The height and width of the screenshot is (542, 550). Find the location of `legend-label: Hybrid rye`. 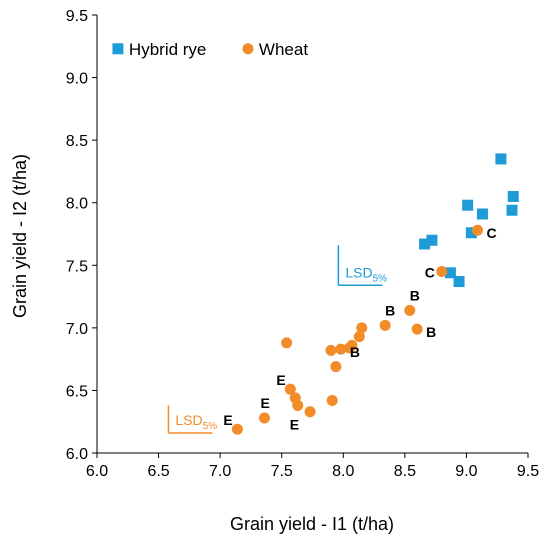

legend-label: Hybrid rye is located at coordinates (167, 49).